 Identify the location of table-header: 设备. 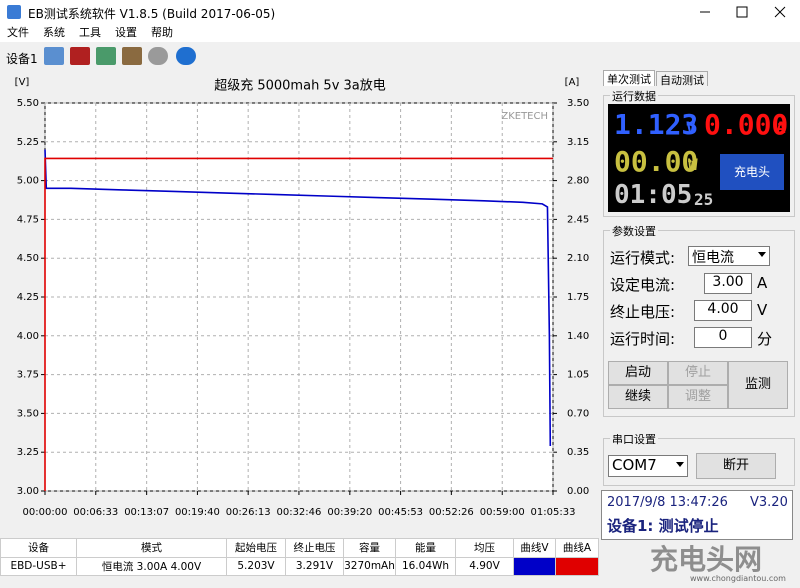
(38, 548).